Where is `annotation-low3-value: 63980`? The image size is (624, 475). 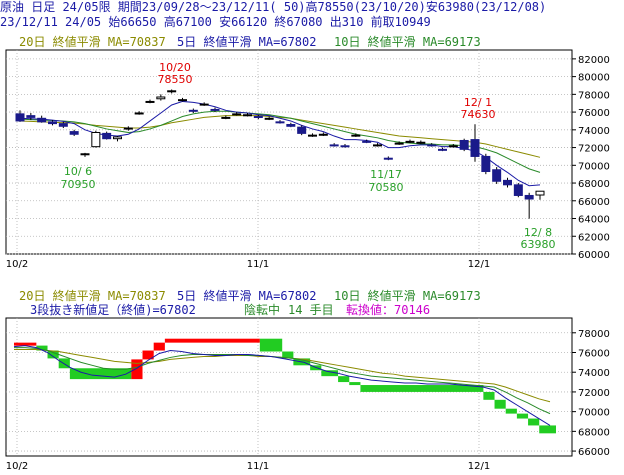 annotation-low3-value: 63980 is located at coordinates (538, 244).